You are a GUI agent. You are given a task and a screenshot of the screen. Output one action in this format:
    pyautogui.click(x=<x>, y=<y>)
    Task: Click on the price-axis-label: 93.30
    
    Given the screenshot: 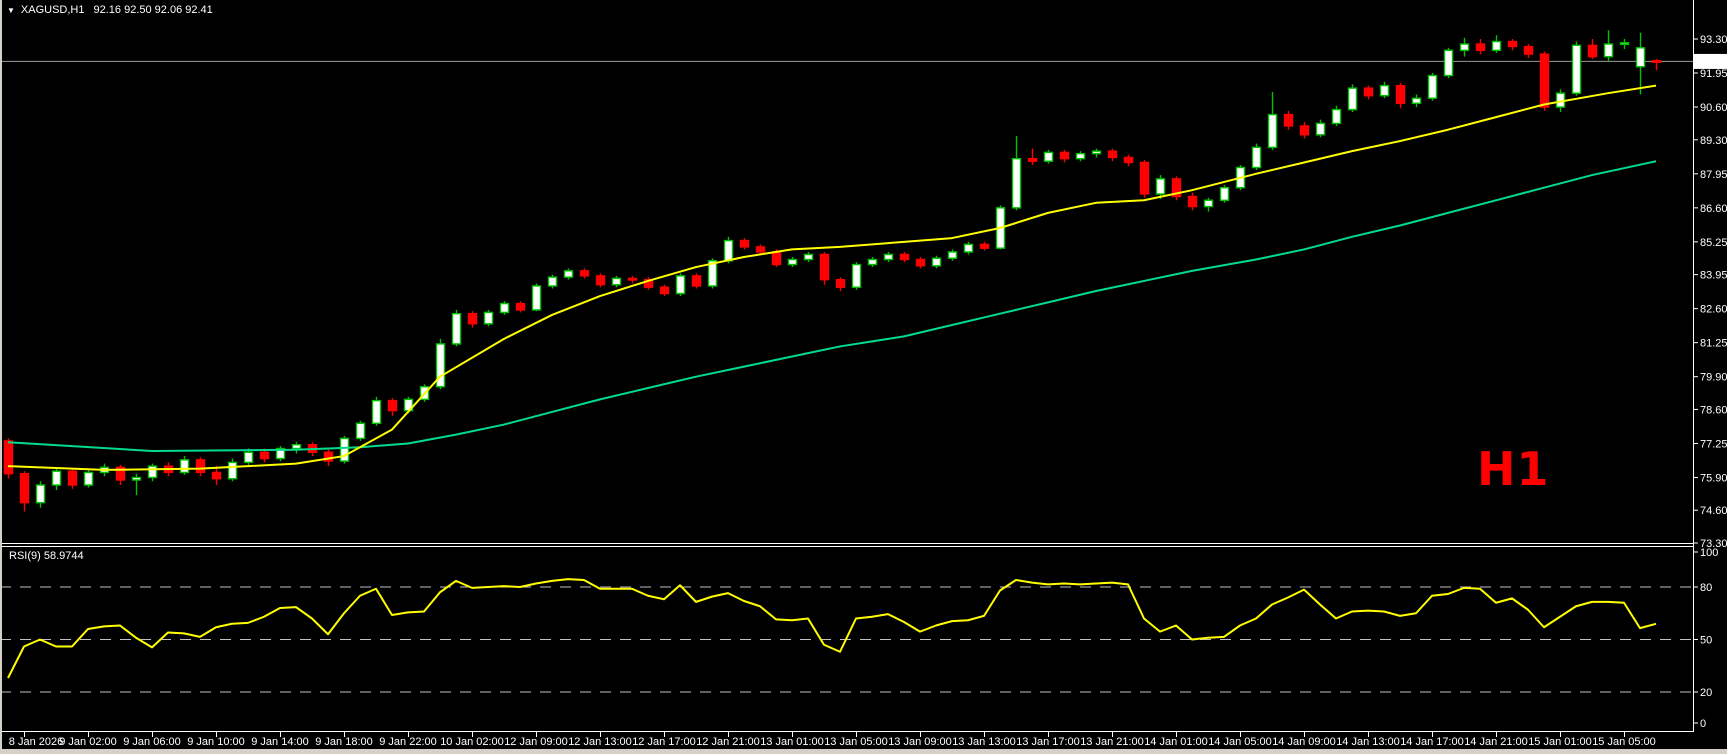 What is the action you would take?
    pyautogui.click(x=1713, y=40)
    